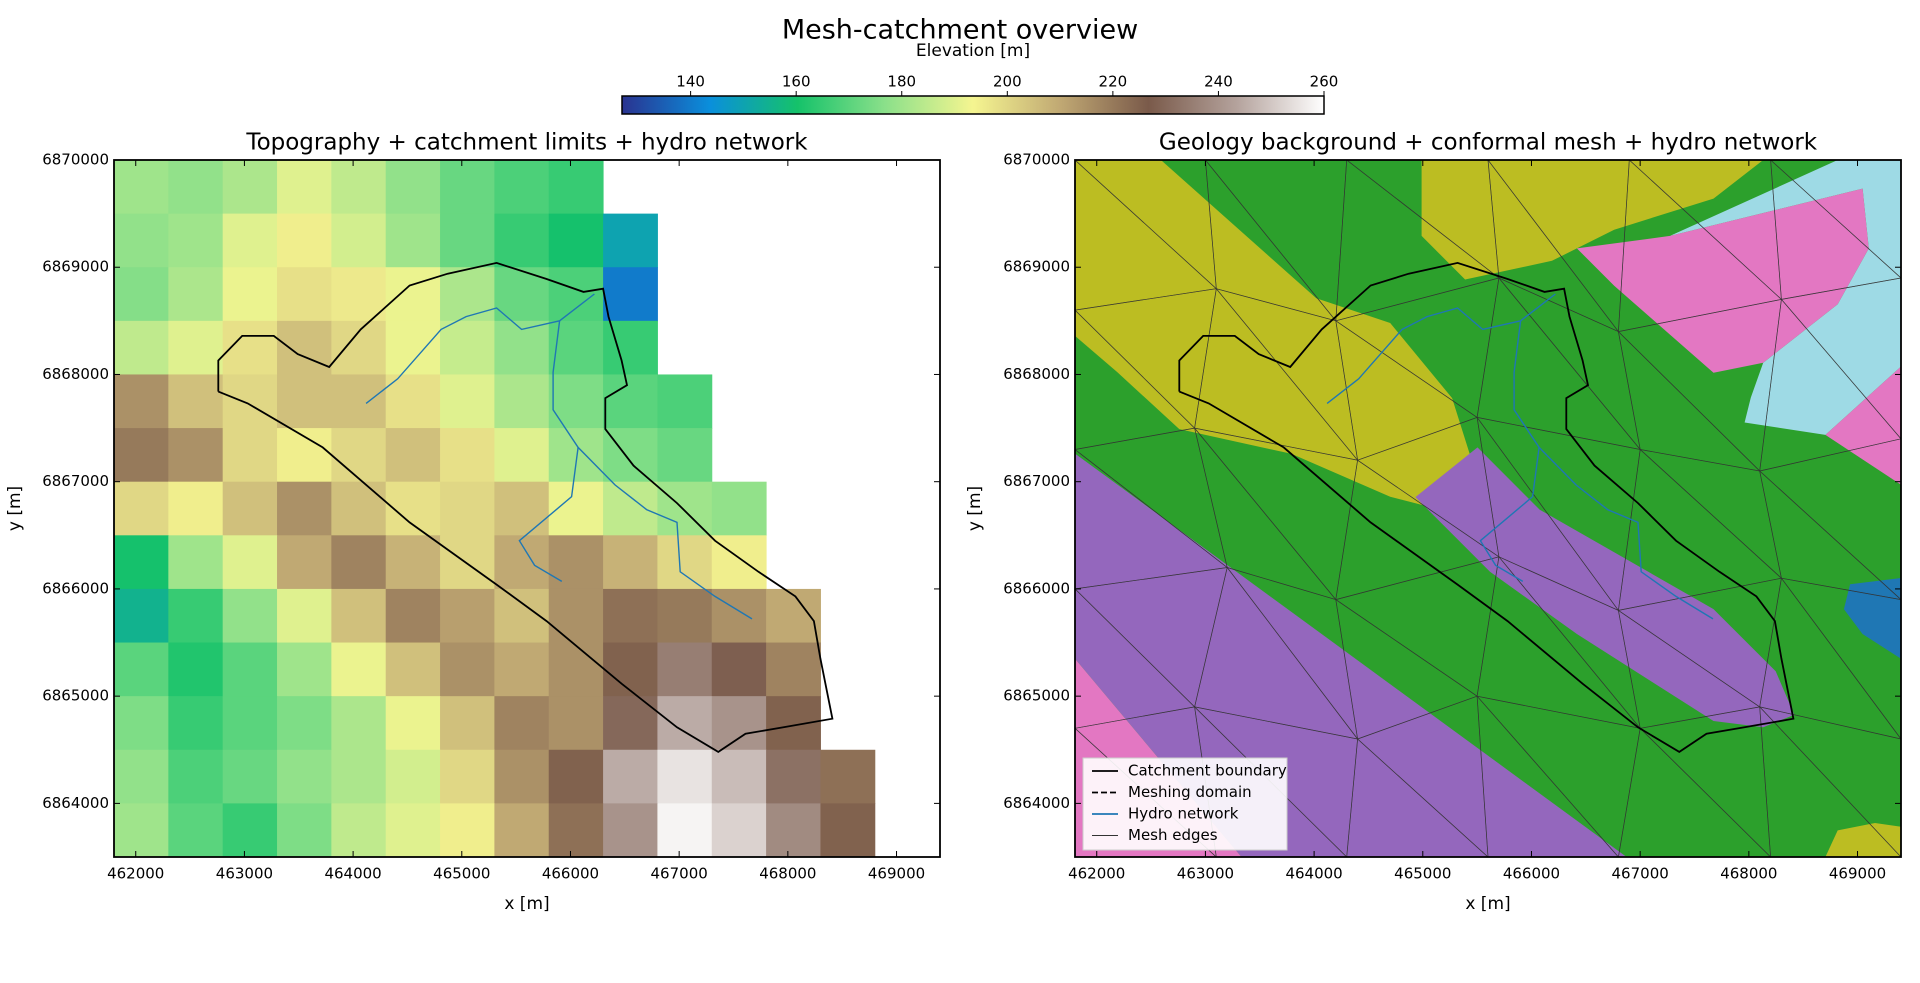 The height and width of the screenshot is (983, 1920). Describe the element at coordinates (1007, 82) in the screenshot. I see `colorbar-tick-label: 200` at that location.